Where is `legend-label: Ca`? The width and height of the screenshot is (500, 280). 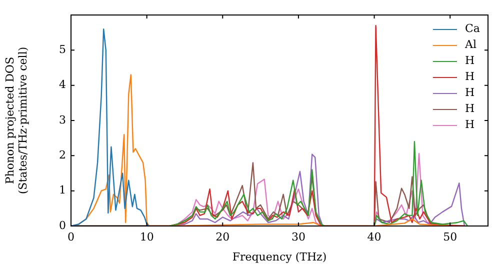
legend-label: Ca is located at coordinates (472, 29).